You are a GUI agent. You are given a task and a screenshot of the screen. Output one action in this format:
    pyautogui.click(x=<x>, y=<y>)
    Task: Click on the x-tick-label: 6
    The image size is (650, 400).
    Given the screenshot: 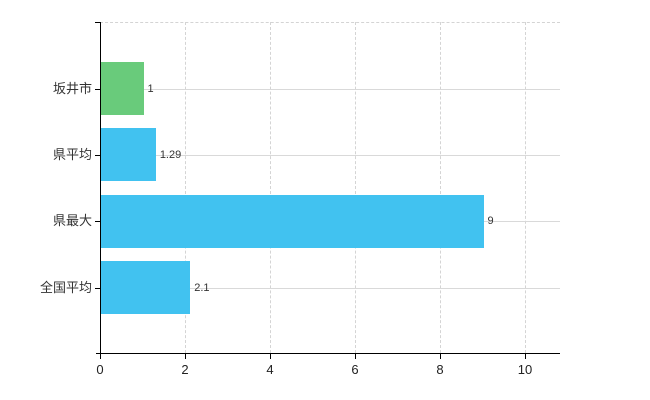 What is the action you would take?
    pyautogui.click(x=355, y=369)
    